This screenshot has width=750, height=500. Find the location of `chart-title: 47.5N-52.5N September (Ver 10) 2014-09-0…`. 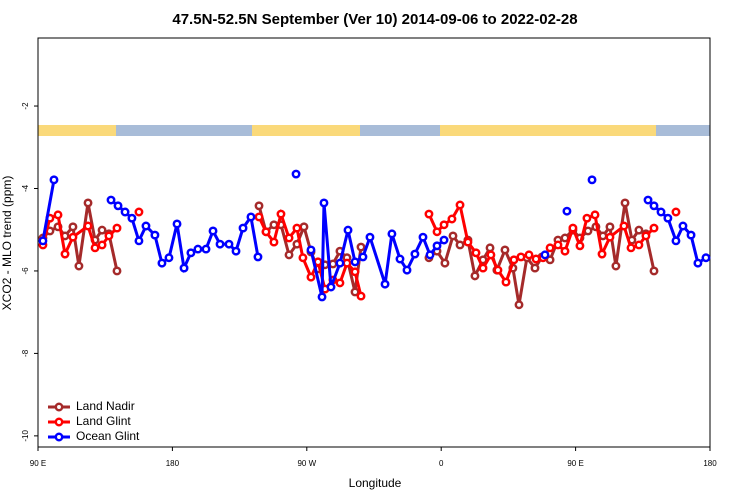

chart-title: 47.5N-52.5N September (Ver 10) 2014-09-0… is located at coordinates (374, 19).